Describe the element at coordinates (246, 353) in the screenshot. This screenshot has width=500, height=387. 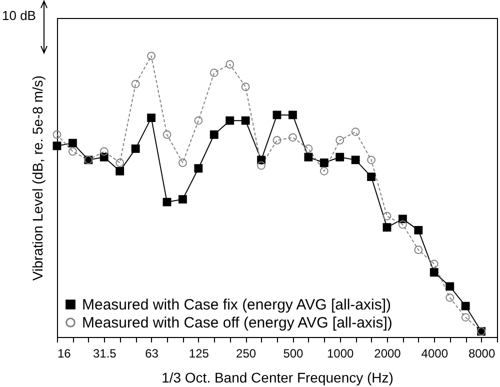
I see `x-tick-label: 250` at that location.